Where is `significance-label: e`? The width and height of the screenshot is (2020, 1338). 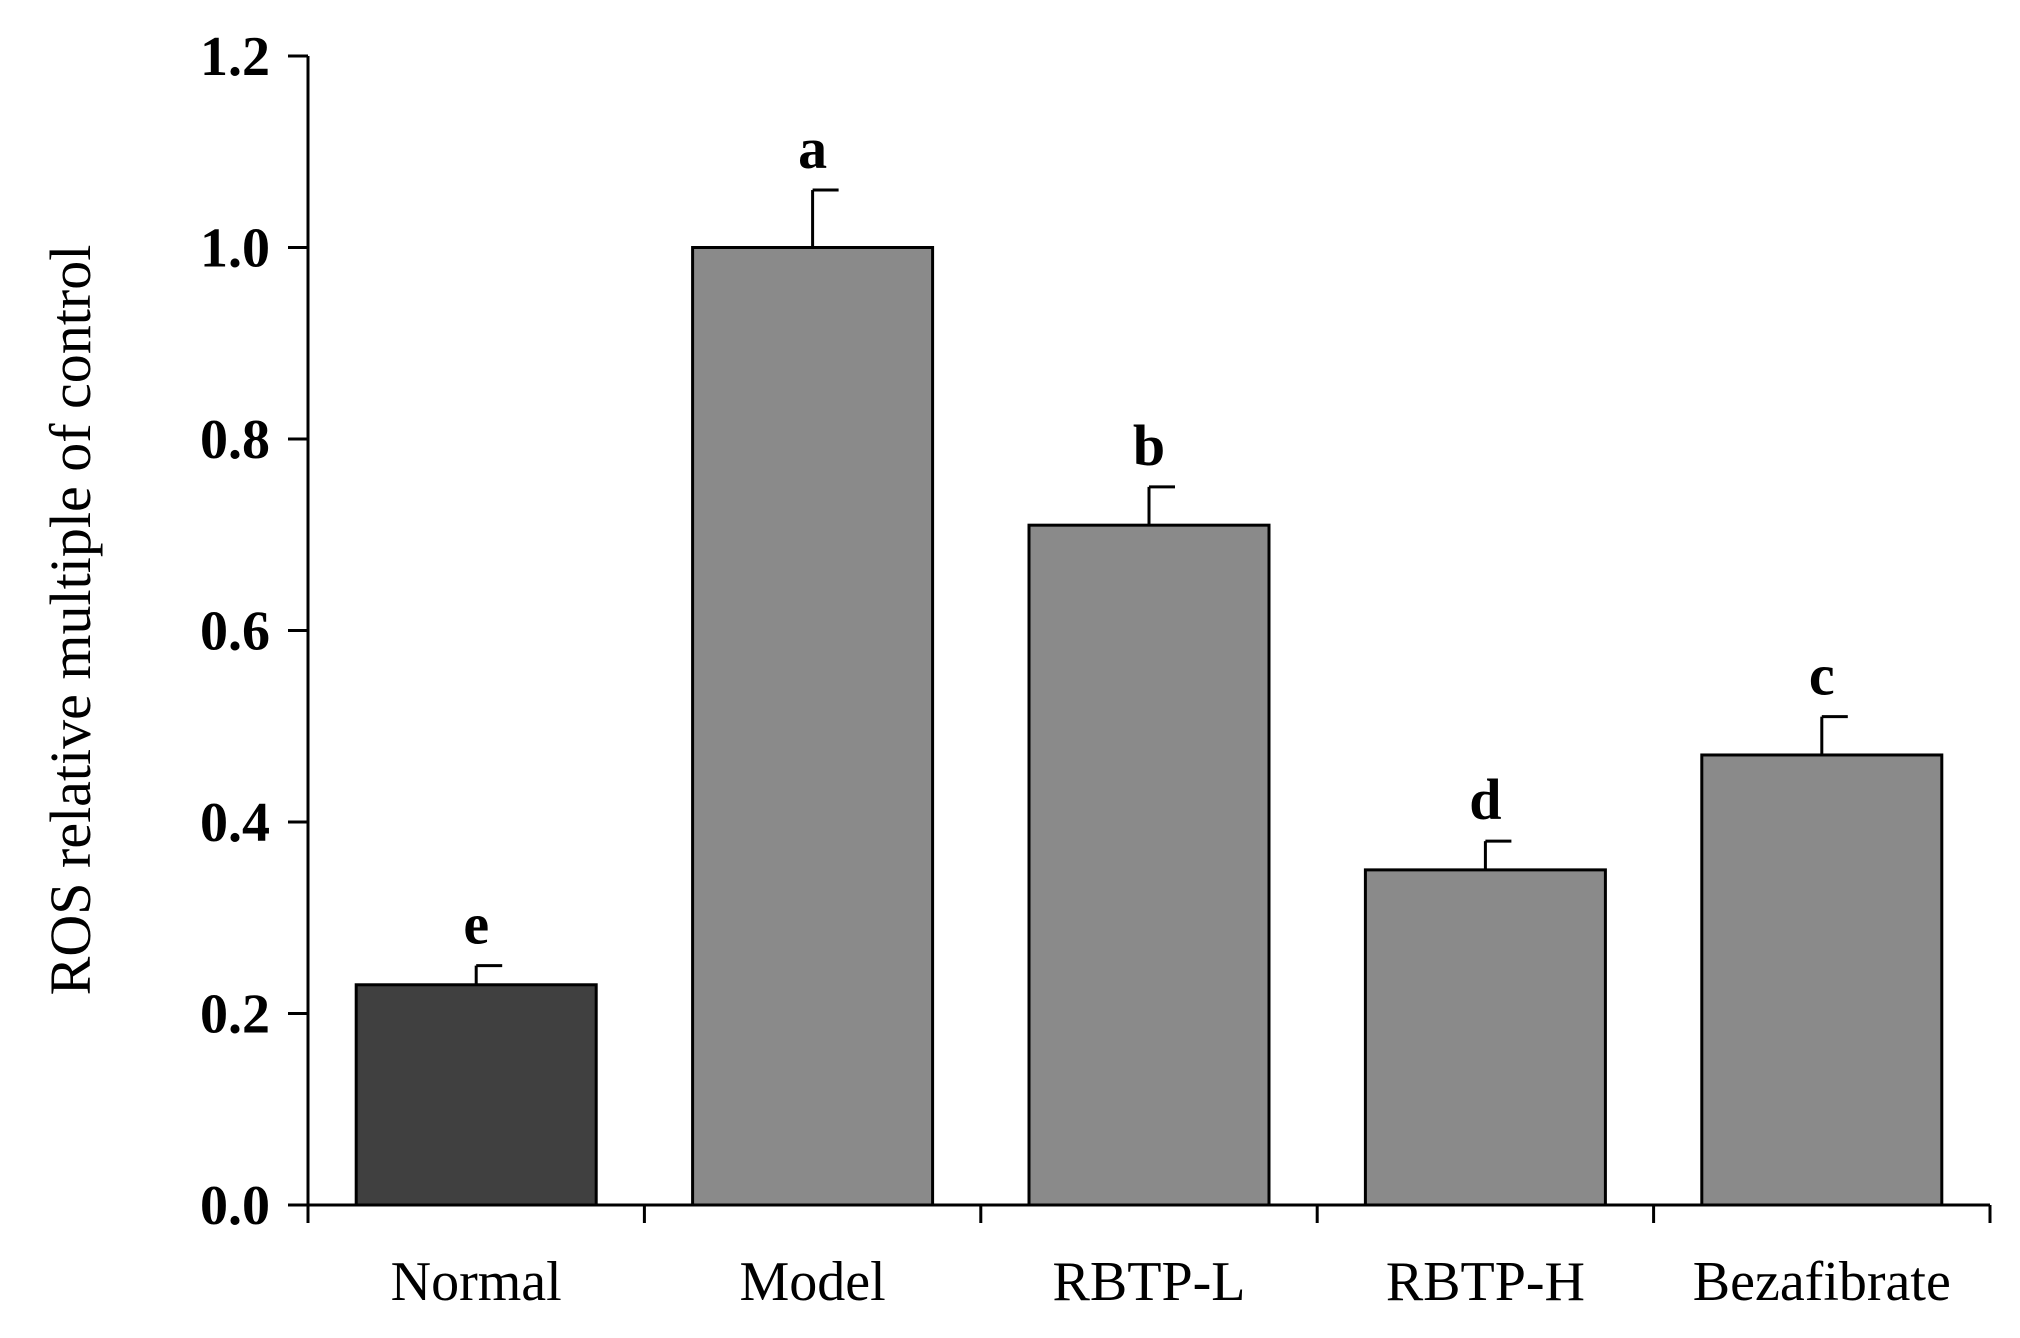 significance-label: e is located at coordinates (476, 924).